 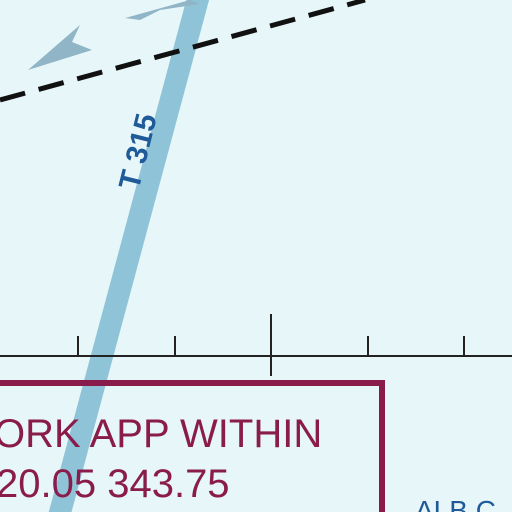 What do you see at coordinates (183, 51) in the screenshot?
I see `boundary-line` at bounding box center [183, 51].